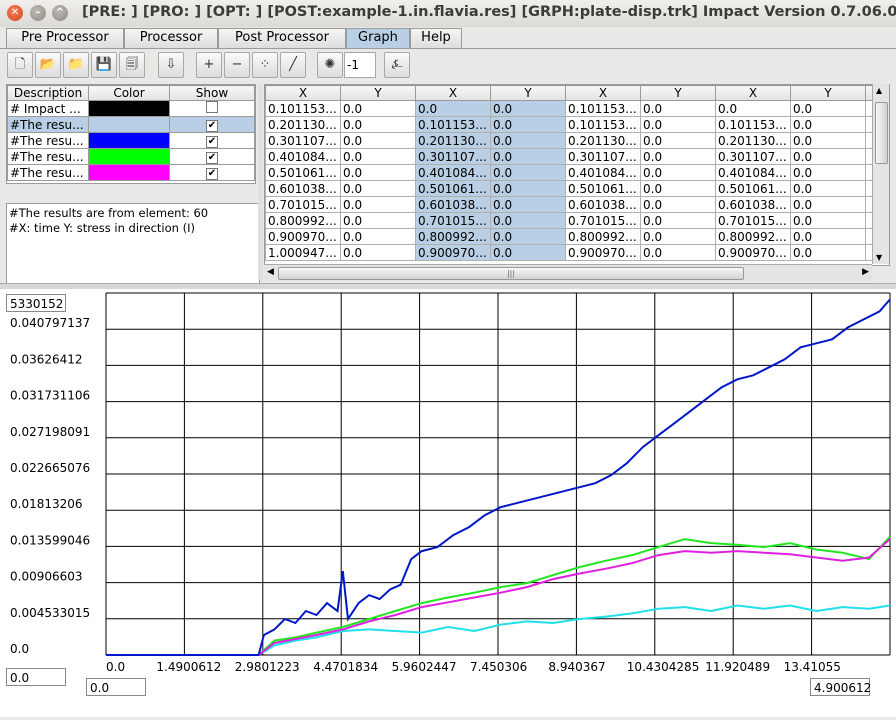 The width and height of the screenshot is (896, 720). What do you see at coordinates (448, 286) in the screenshot?
I see `graph-splitter` at bounding box center [448, 286].